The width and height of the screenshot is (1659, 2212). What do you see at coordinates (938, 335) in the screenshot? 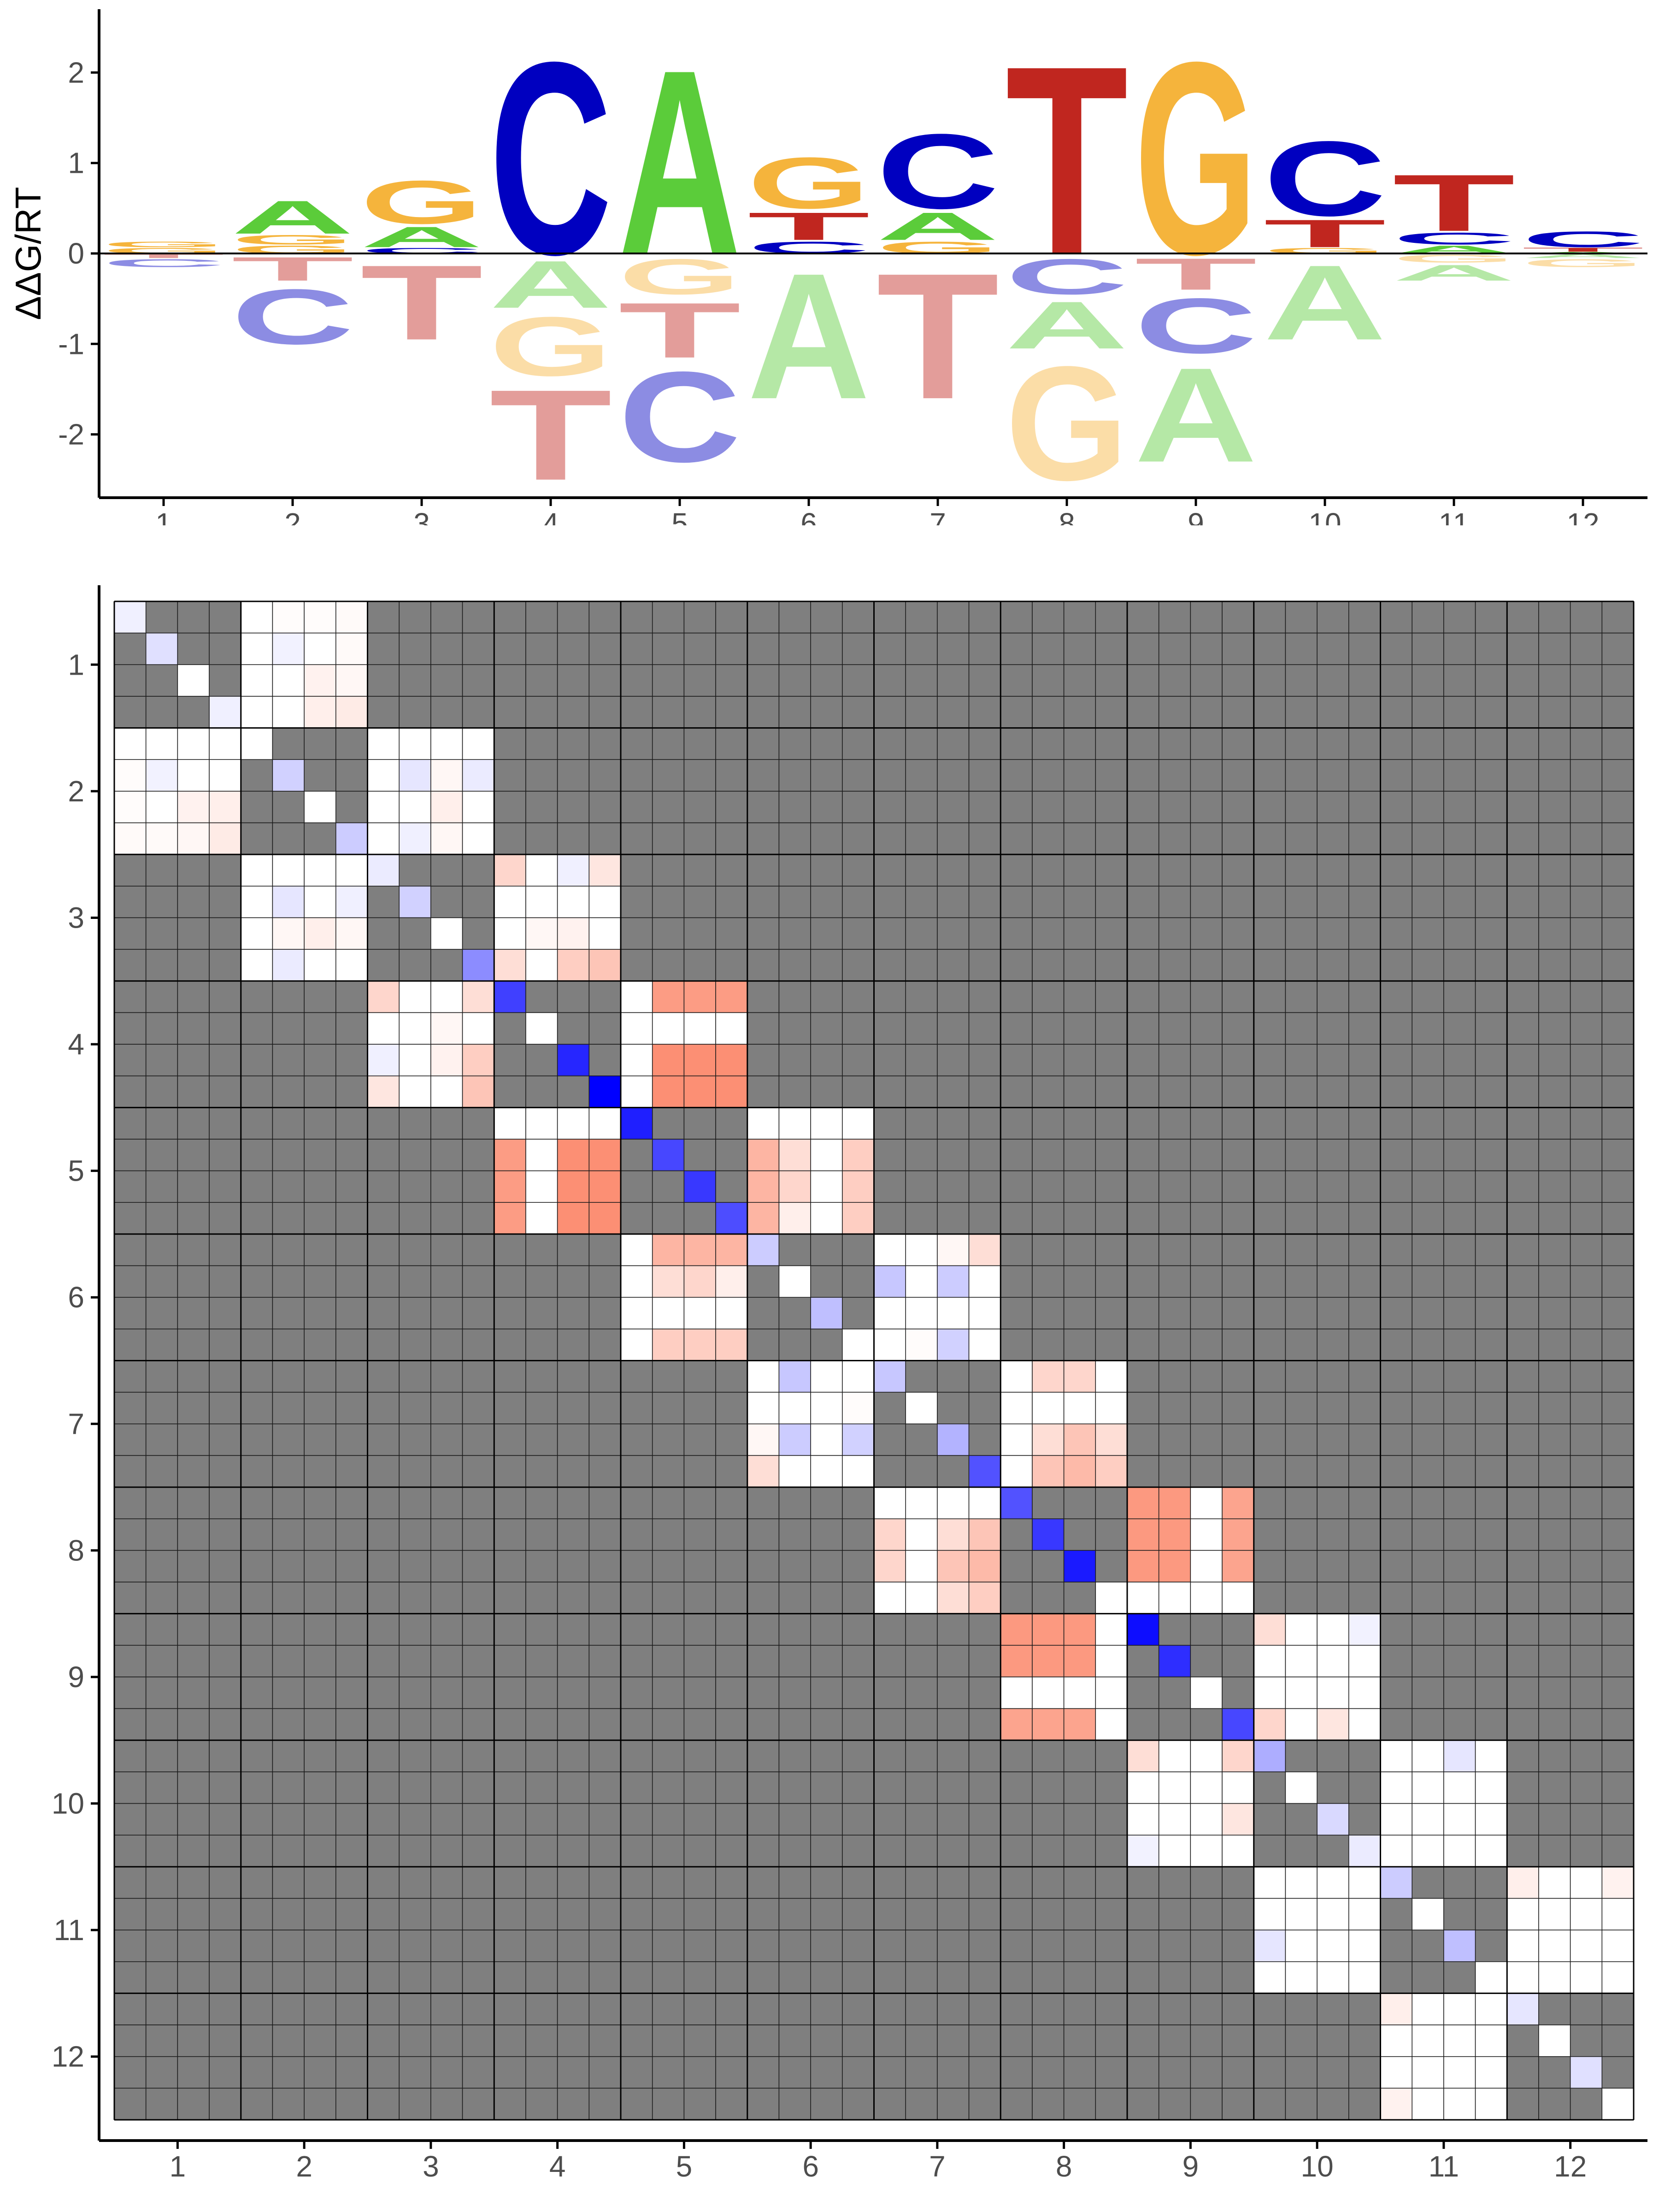
I see `logo-letter-T: T` at bounding box center [938, 335].